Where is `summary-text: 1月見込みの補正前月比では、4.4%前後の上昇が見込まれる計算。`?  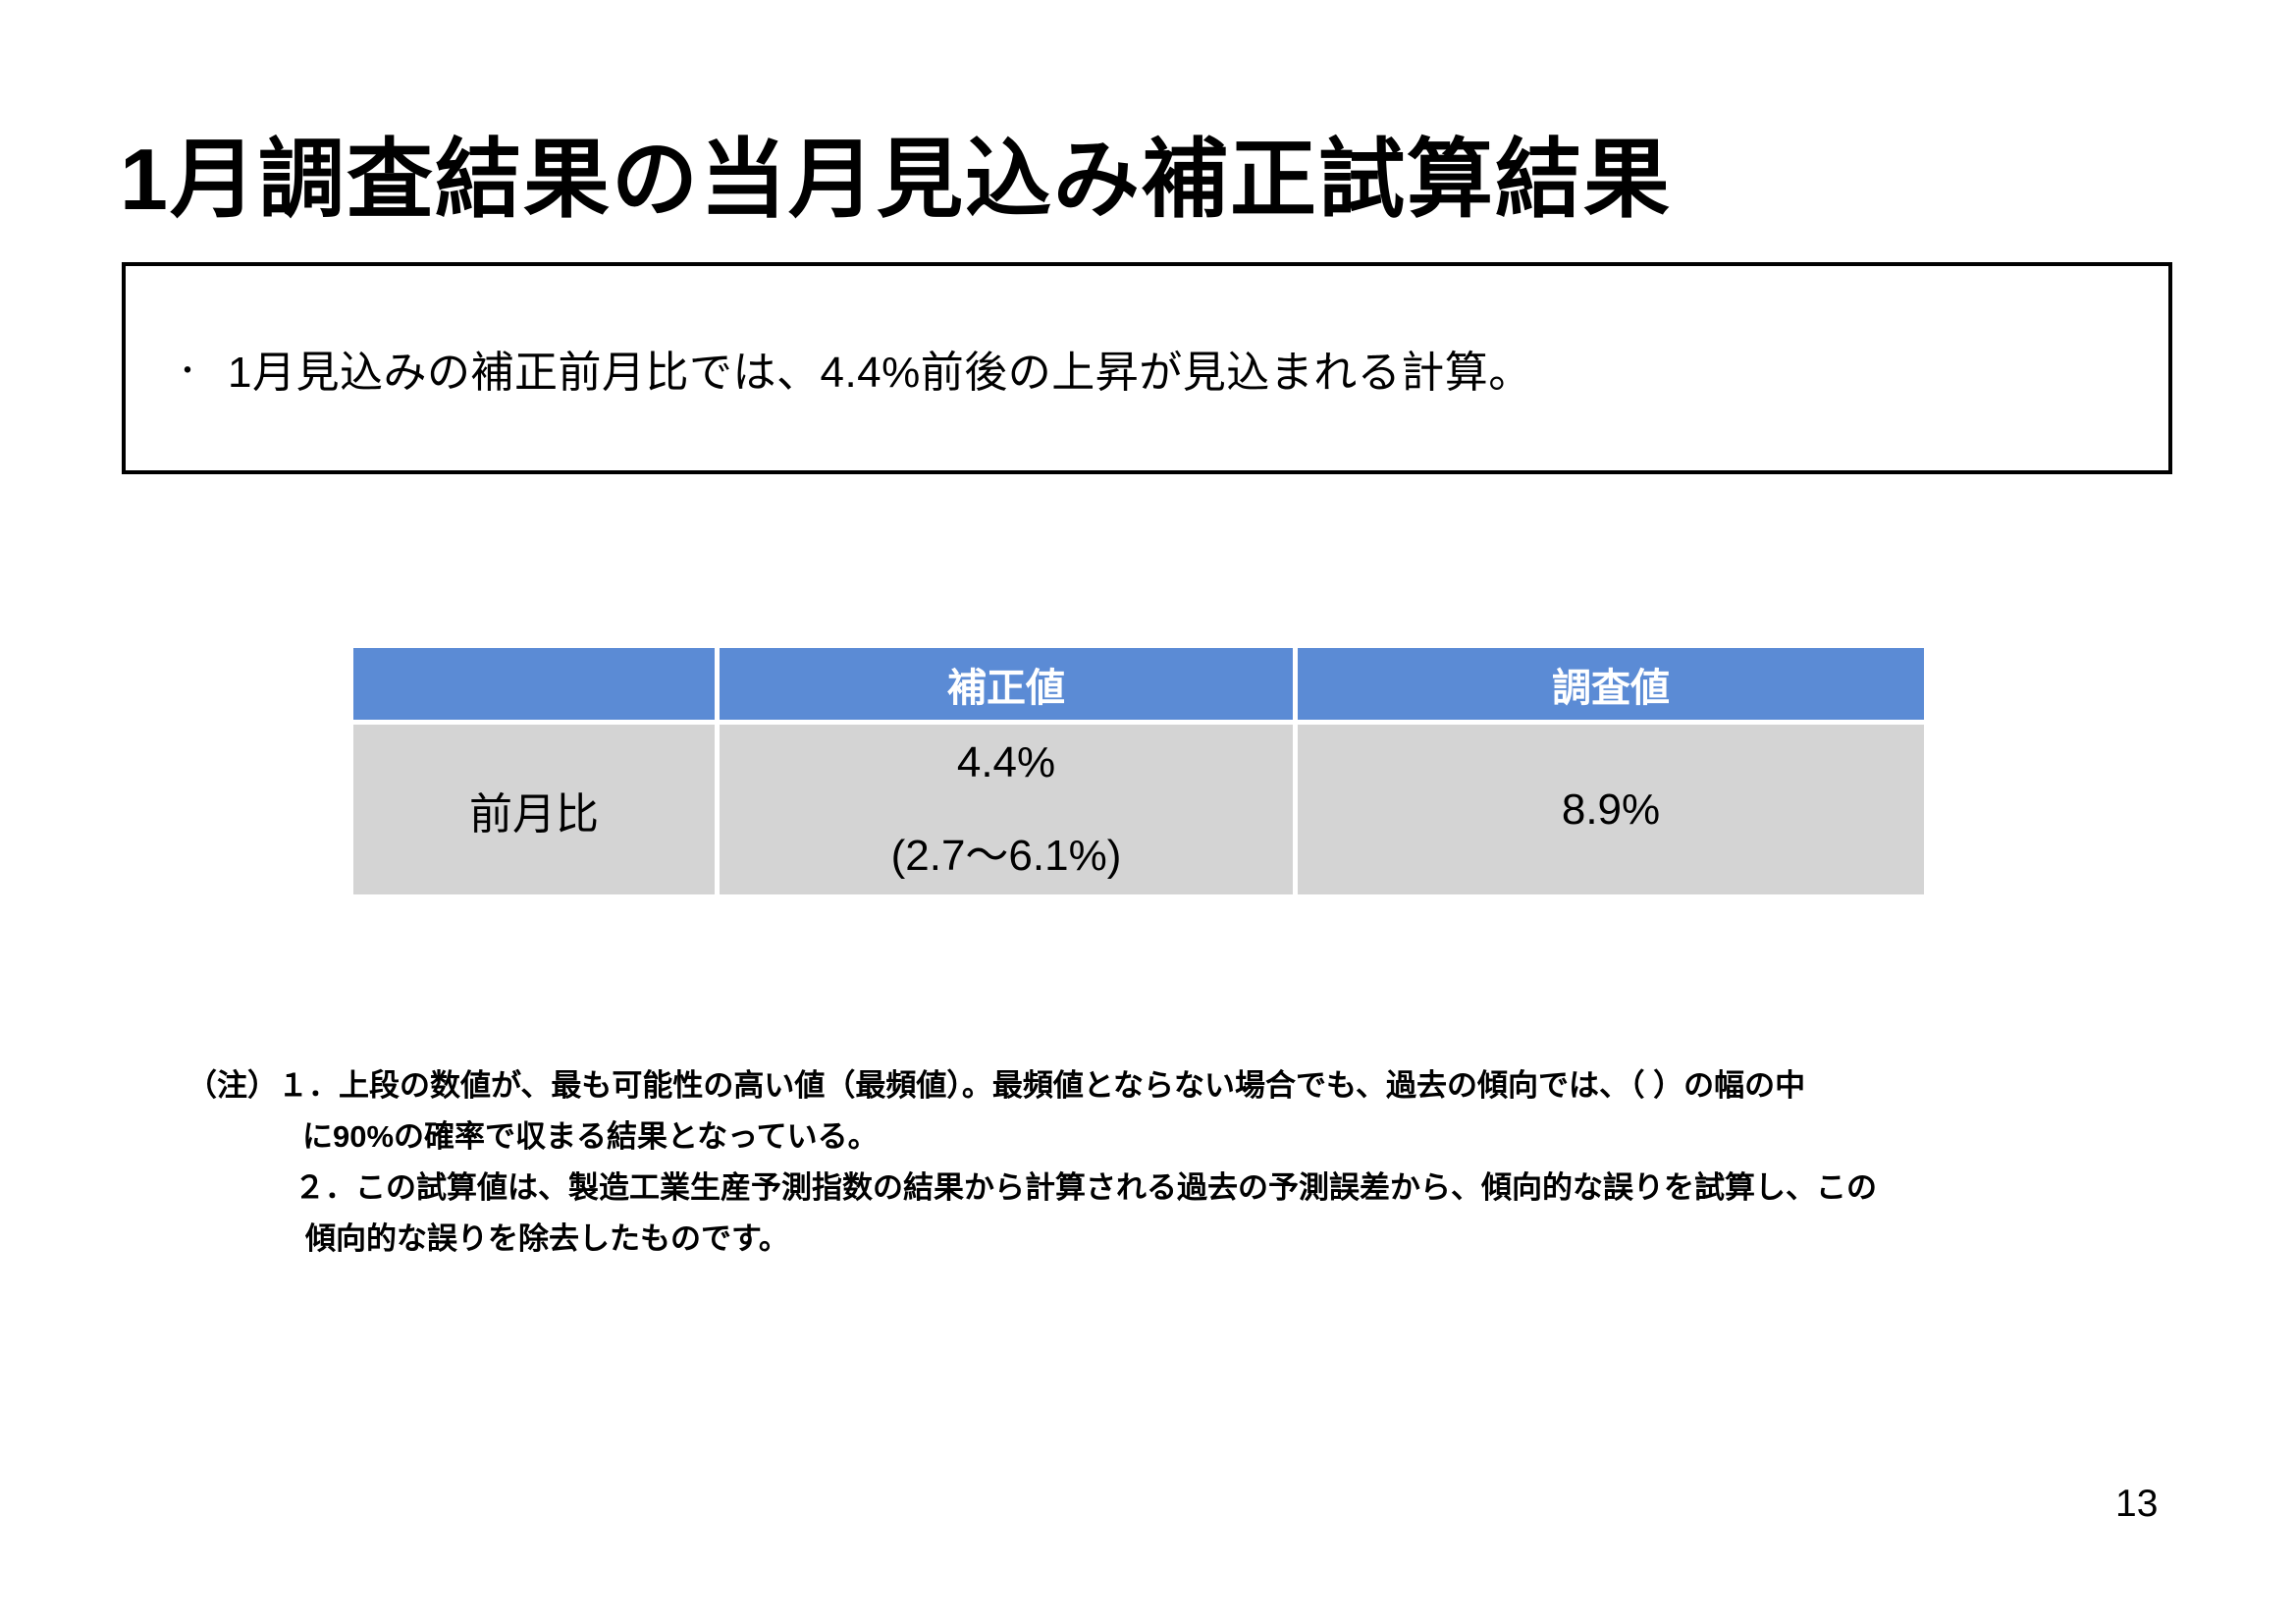
summary-text: 1月見込みの補正前月比では、4.4%前後の上昇が見込まれる計算。 is located at coordinates (880, 373).